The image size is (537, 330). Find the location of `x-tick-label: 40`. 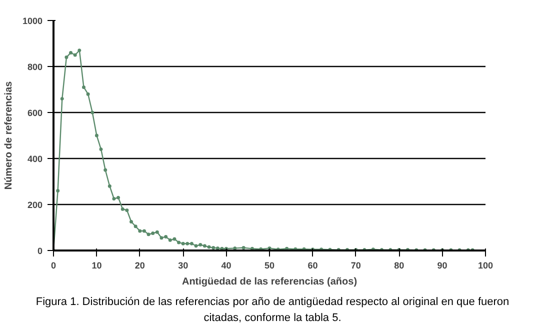

x-tick-label: 40 is located at coordinates (226, 265).